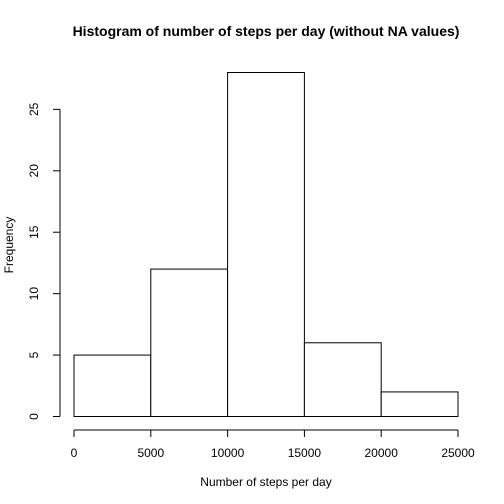 Image resolution: width=504 pixels, height=504 pixels. I want to click on x-axis: 0 5000 10000 15000 20000 25000, so click(273, 444).